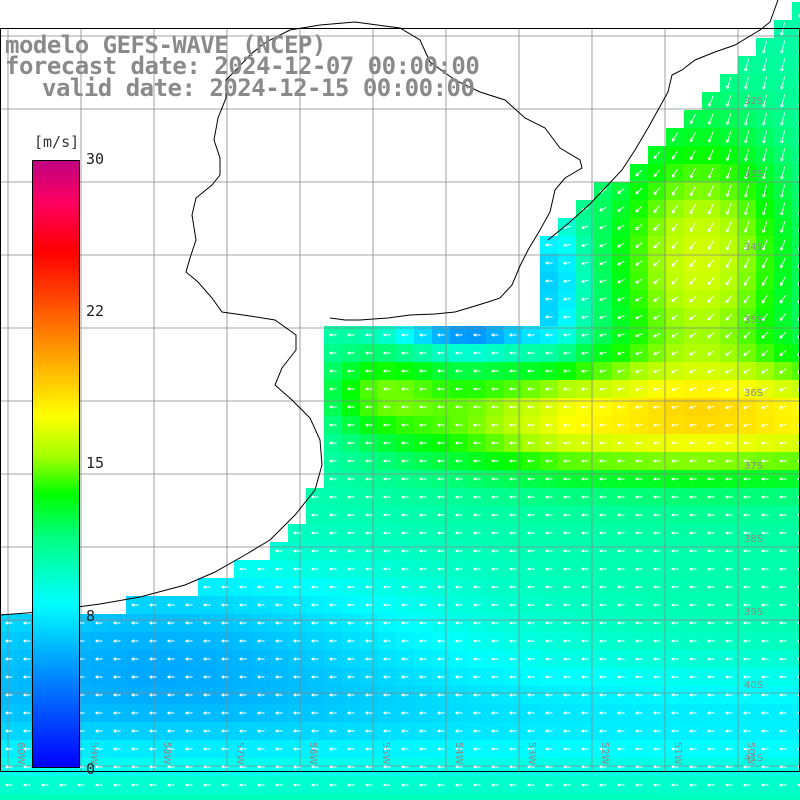 The image size is (800, 800). I want to click on coastline-east, so click(663, 120).